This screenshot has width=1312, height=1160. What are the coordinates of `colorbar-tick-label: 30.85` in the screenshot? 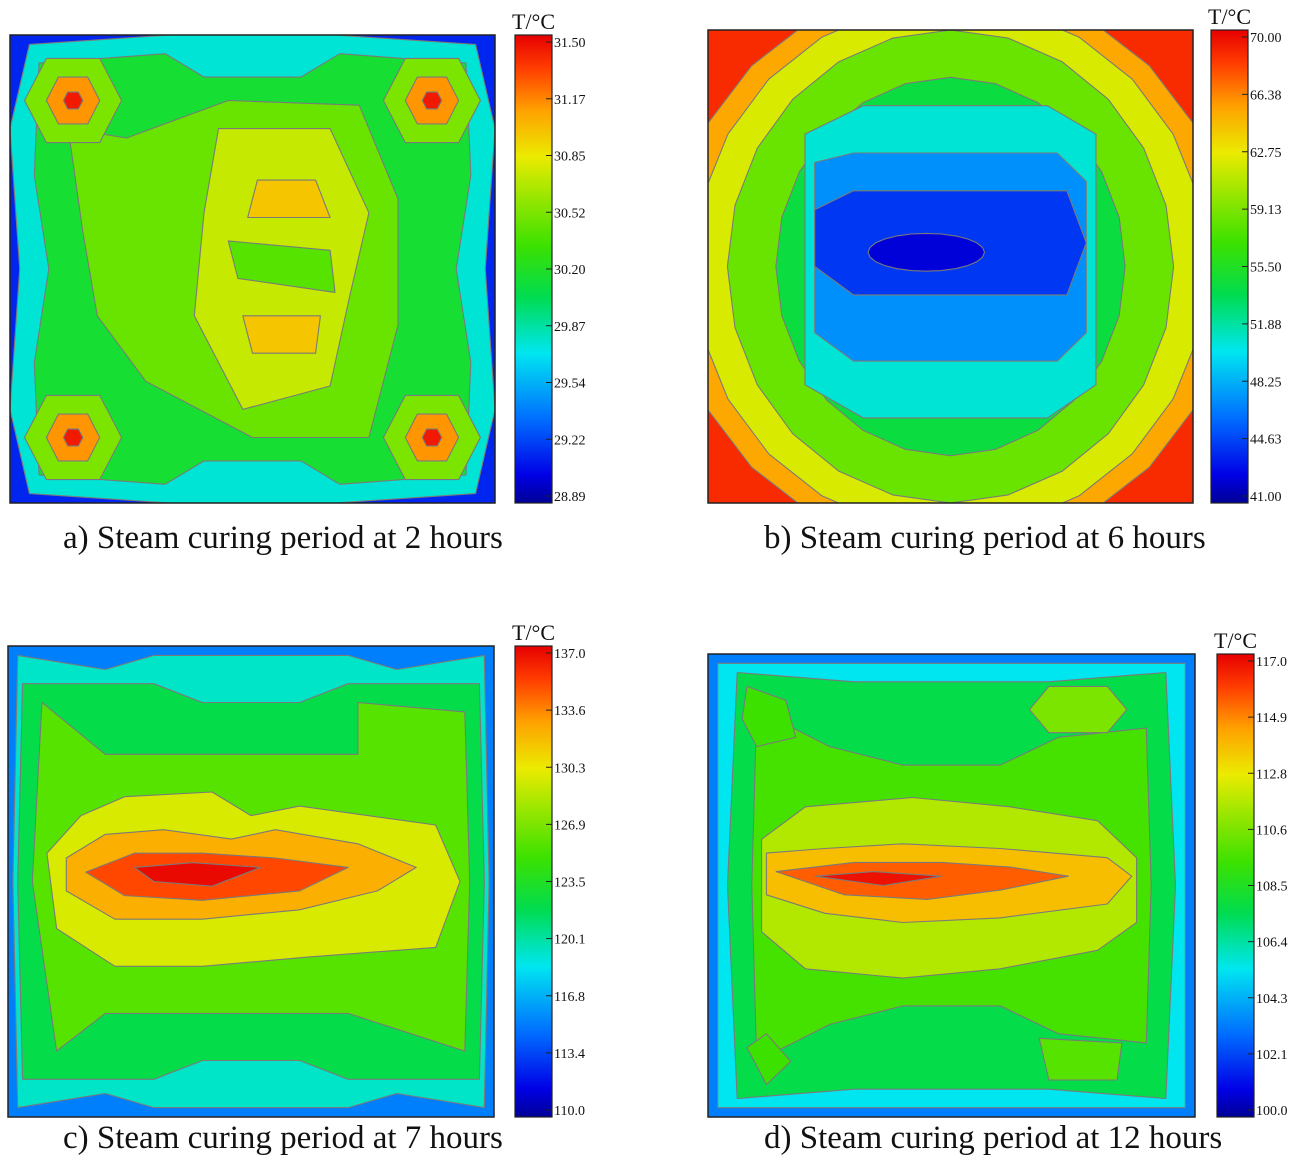 It's located at (570, 157).